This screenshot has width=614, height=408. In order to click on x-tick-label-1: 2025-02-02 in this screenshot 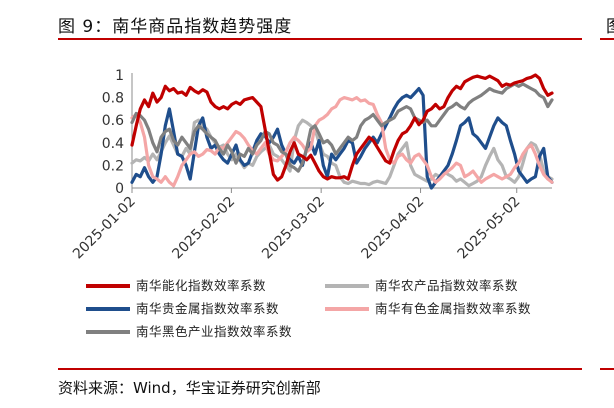, I will do `click(203, 228)`.